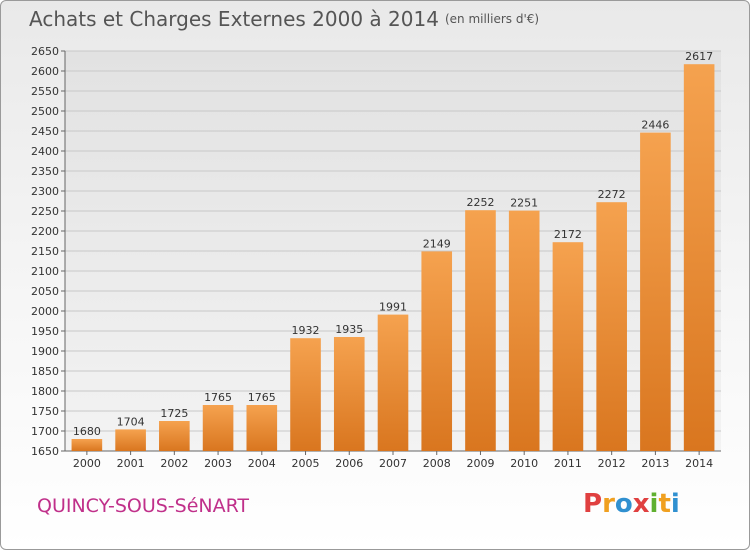  Describe the element at coordinates (306, 330) in the screenshot. I see `data-label: 1932` at that location.